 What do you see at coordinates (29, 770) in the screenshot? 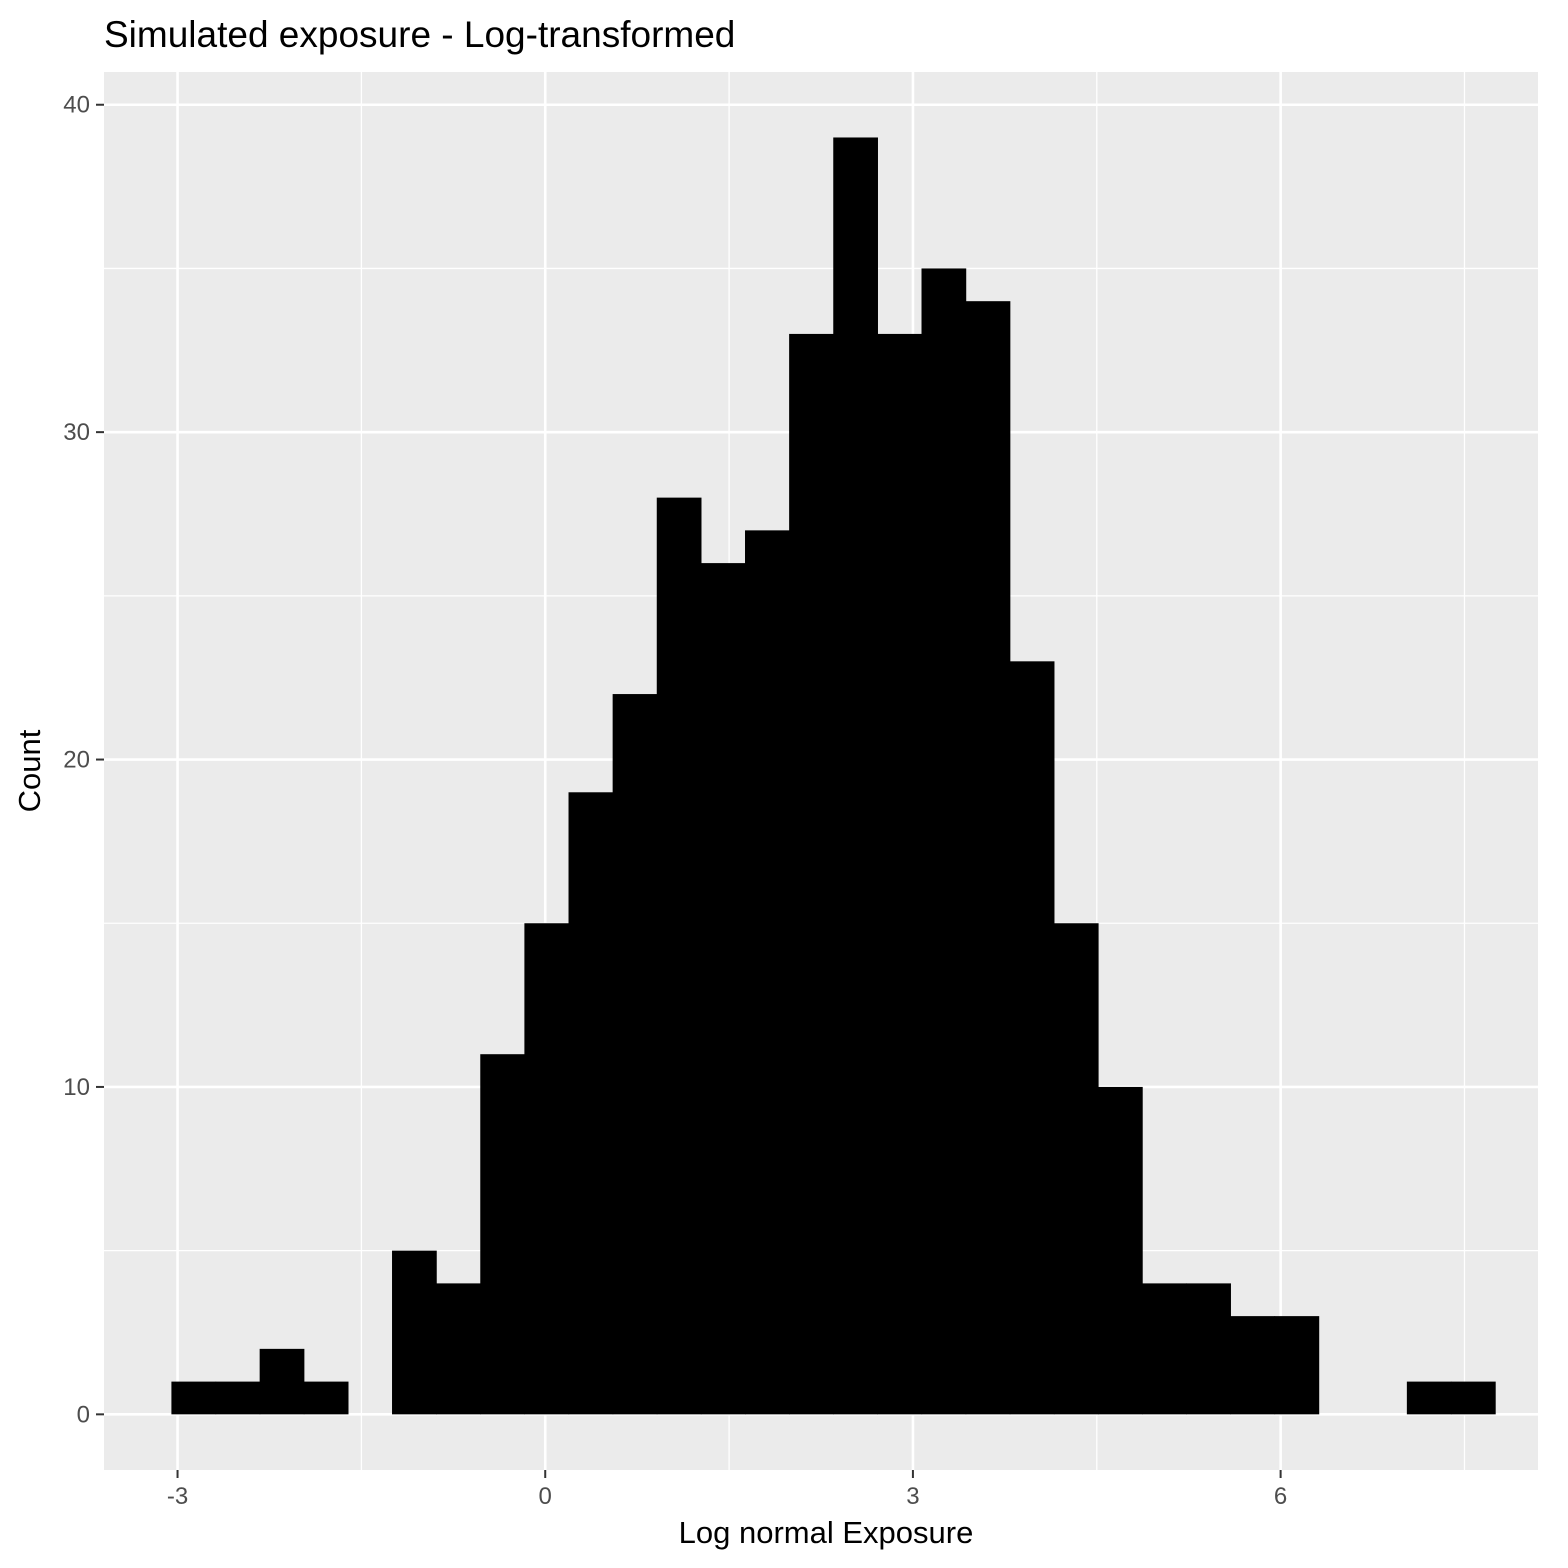
I see `y-axis-title: Count` at bounding box center [29, 770].